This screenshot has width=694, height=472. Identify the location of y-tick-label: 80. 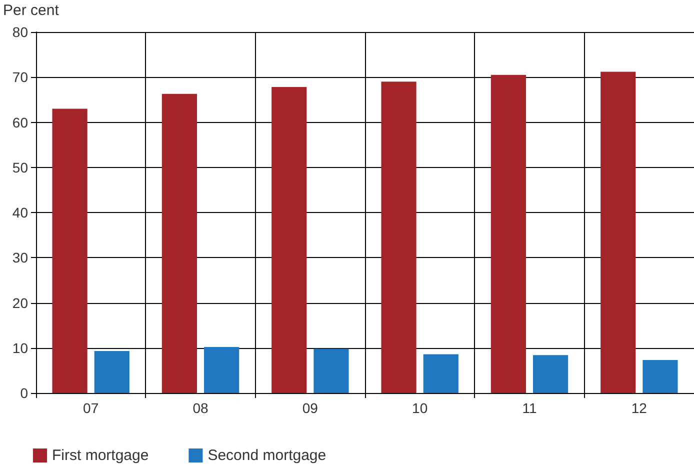
(20, 32).